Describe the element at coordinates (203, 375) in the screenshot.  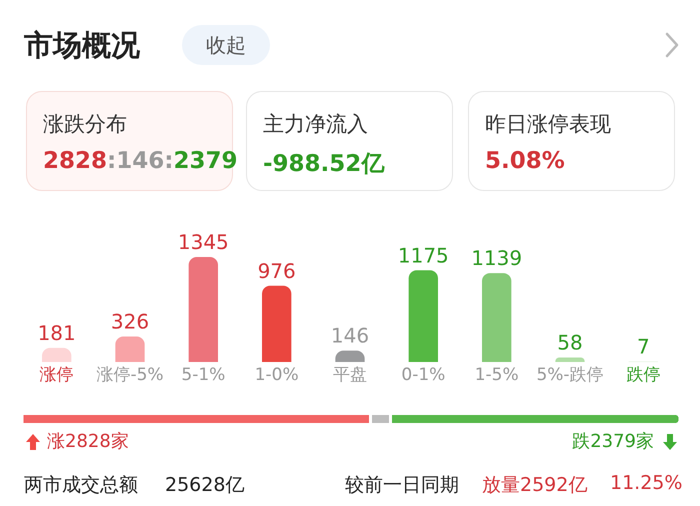
I see `x-tick-label: 5-1%` at that location.